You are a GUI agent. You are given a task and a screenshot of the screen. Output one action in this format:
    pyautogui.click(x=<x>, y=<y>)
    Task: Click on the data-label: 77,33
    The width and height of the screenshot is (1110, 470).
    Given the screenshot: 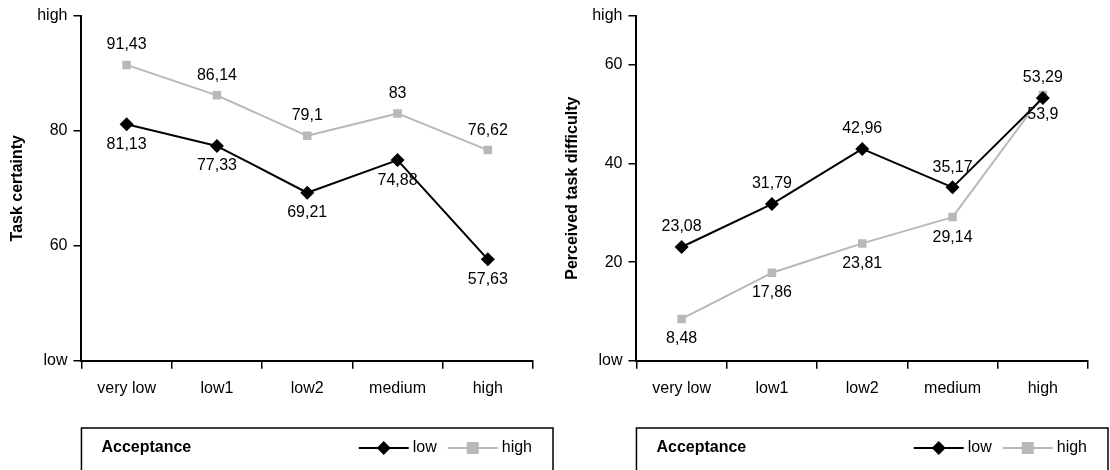 What is the action you would take?
    pyautogui.click(x=217, y=165)
    